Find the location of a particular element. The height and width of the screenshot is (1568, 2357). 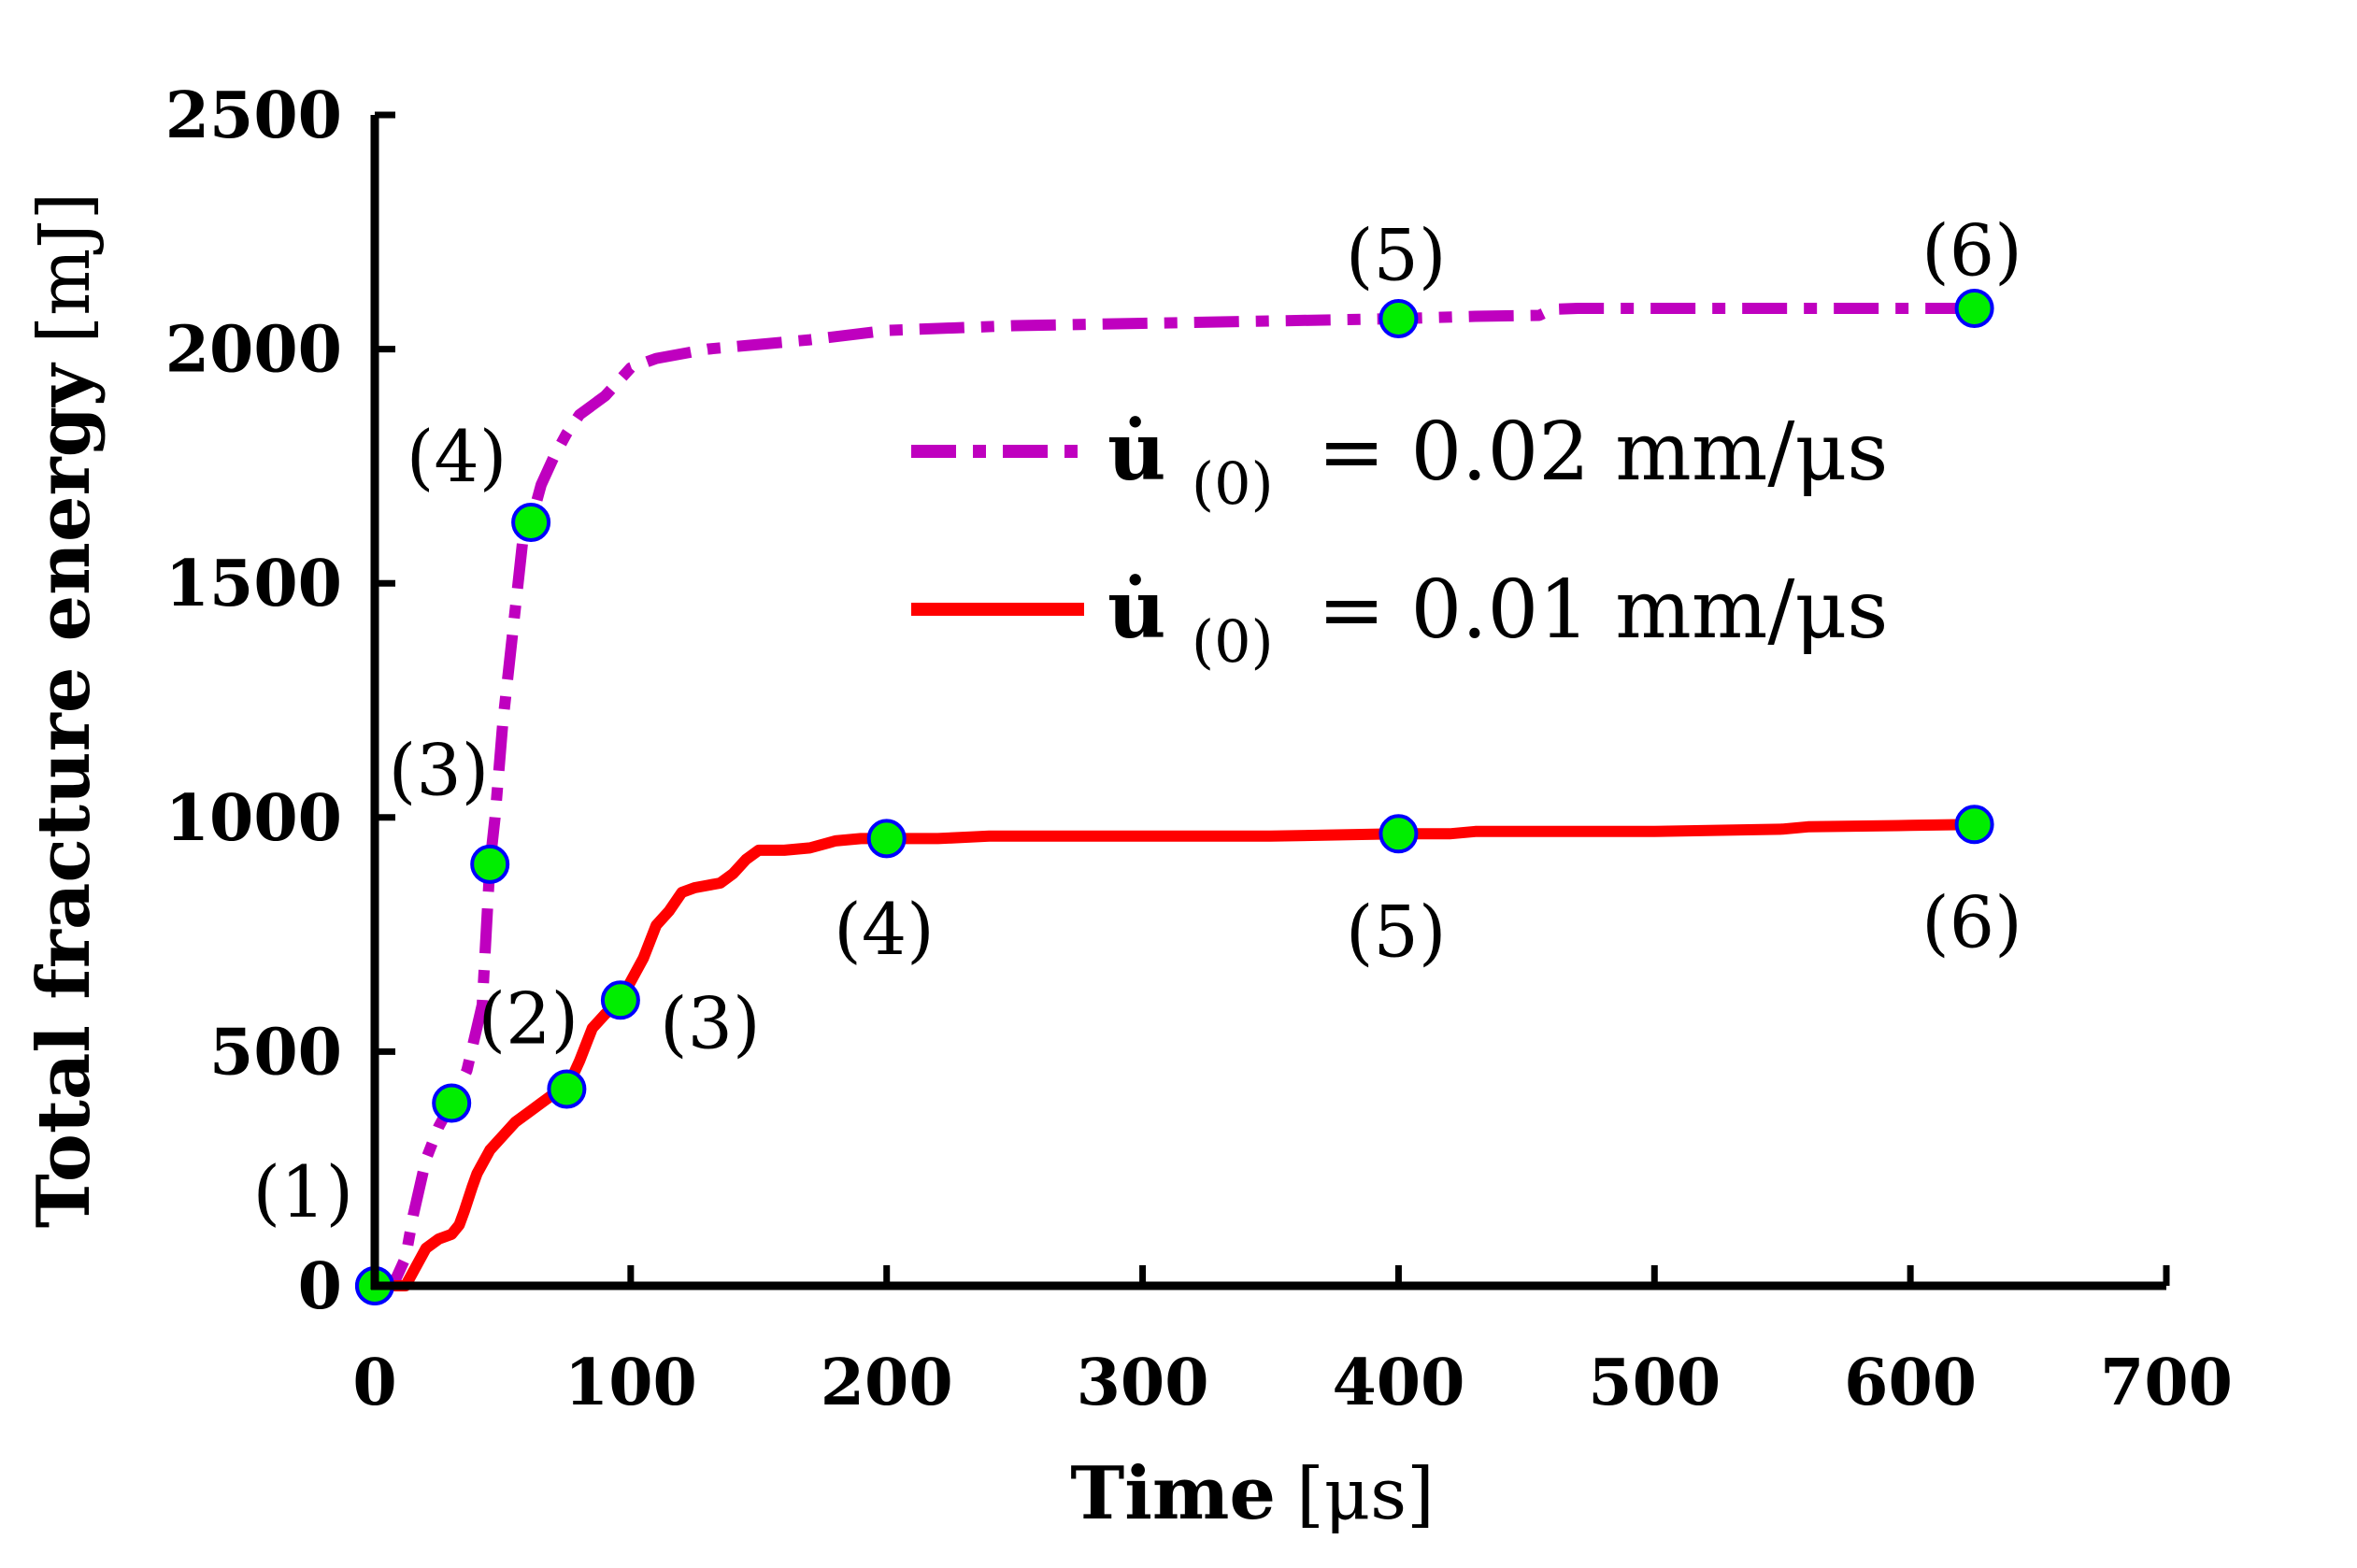

svg-text:u̇ (0) = 0.01 mm/μ: u̇ (0) = 0.01 mm/μs is located at coordinates (1498, 622).